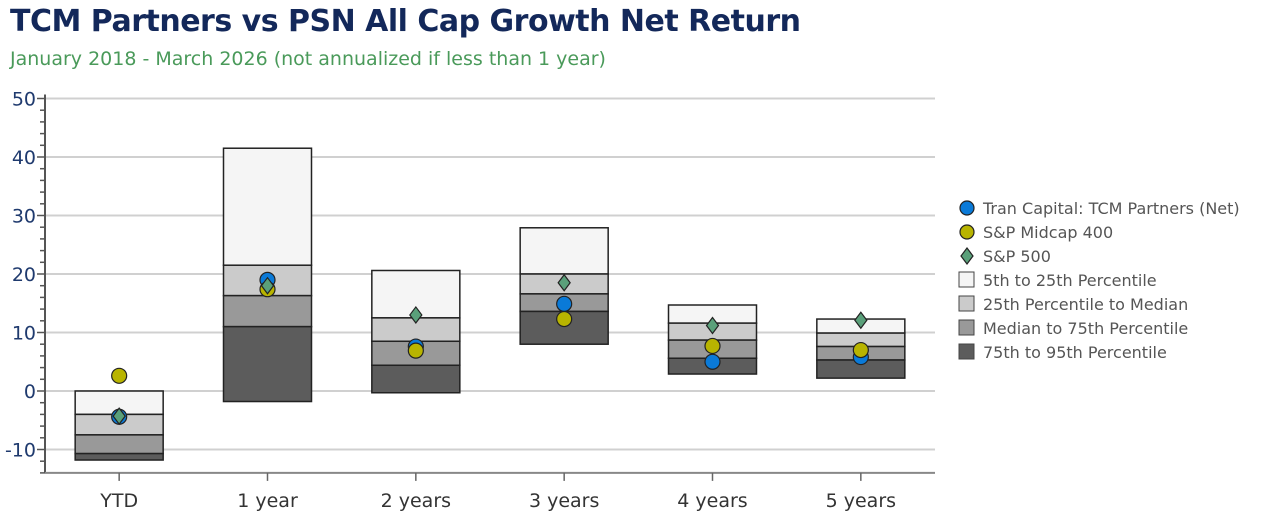 The width and height of the screenshot is (1280, 532). I want to click on y-tick-label: 50, so click(24, 100).